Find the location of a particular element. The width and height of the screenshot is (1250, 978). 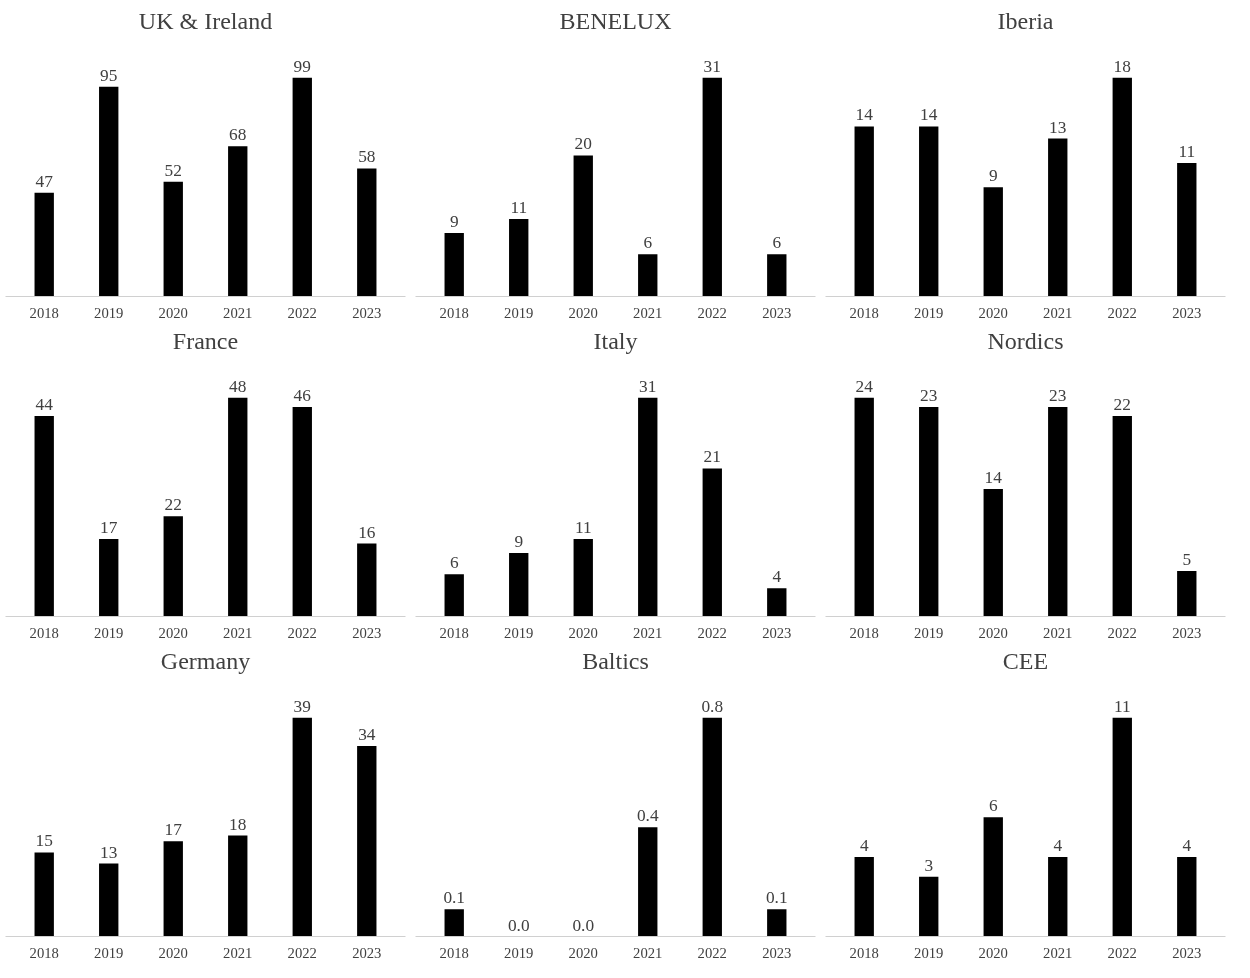

chart-title: UK & Ireland is located at coordinates (205, 20).